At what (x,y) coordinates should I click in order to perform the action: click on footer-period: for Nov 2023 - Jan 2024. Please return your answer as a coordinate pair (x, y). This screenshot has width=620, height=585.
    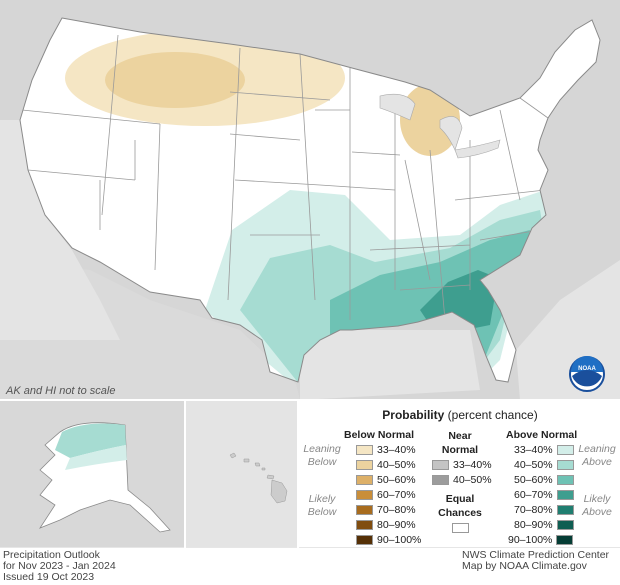
    Looking at the image, I should click on (59, 566).